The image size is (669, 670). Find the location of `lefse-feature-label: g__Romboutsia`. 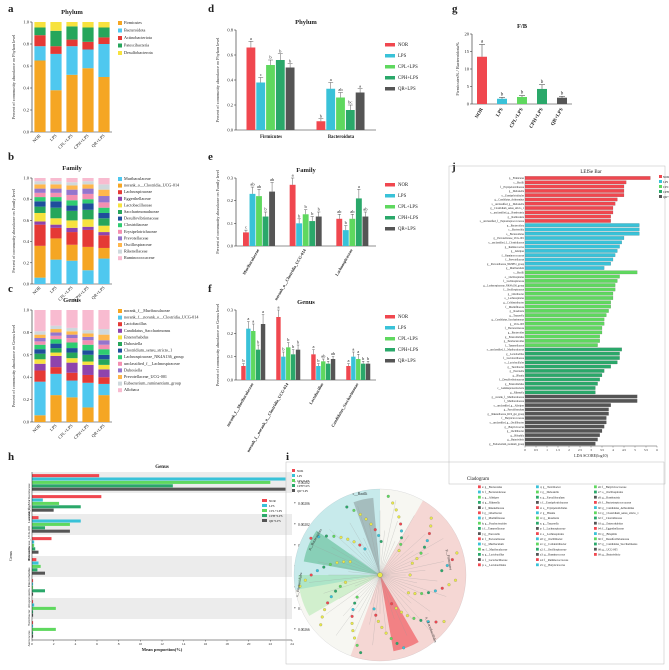

lefse-feature-label: g__Romboutsia is located at coordinates (516, 217).